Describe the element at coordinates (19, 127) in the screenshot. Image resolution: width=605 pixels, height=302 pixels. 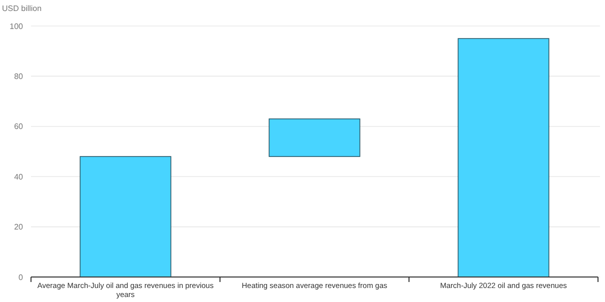
I see `y-tick-label: 60` at that location.